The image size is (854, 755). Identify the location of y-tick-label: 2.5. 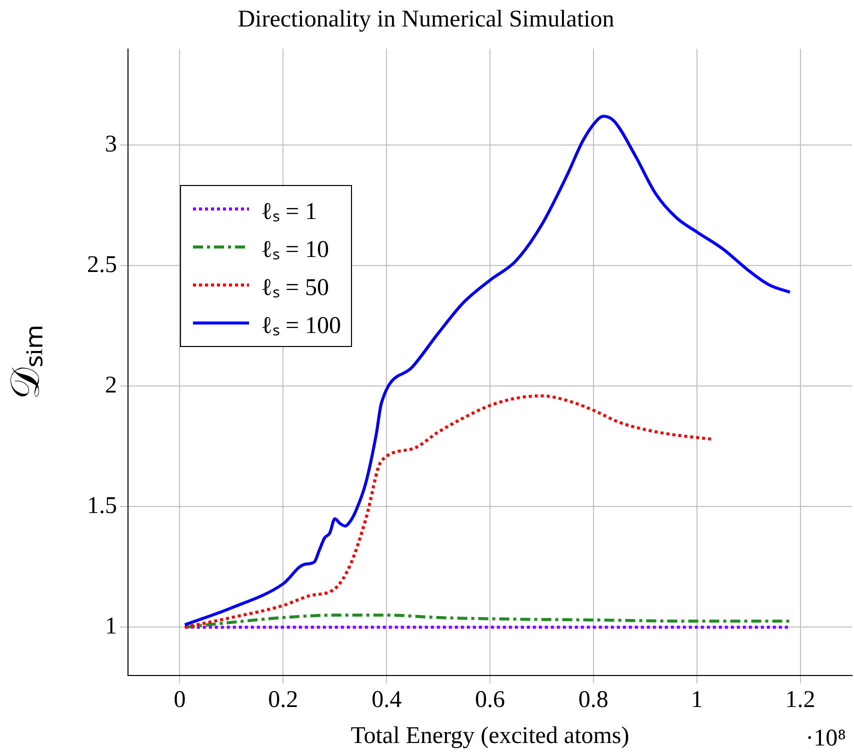
(102, 265).